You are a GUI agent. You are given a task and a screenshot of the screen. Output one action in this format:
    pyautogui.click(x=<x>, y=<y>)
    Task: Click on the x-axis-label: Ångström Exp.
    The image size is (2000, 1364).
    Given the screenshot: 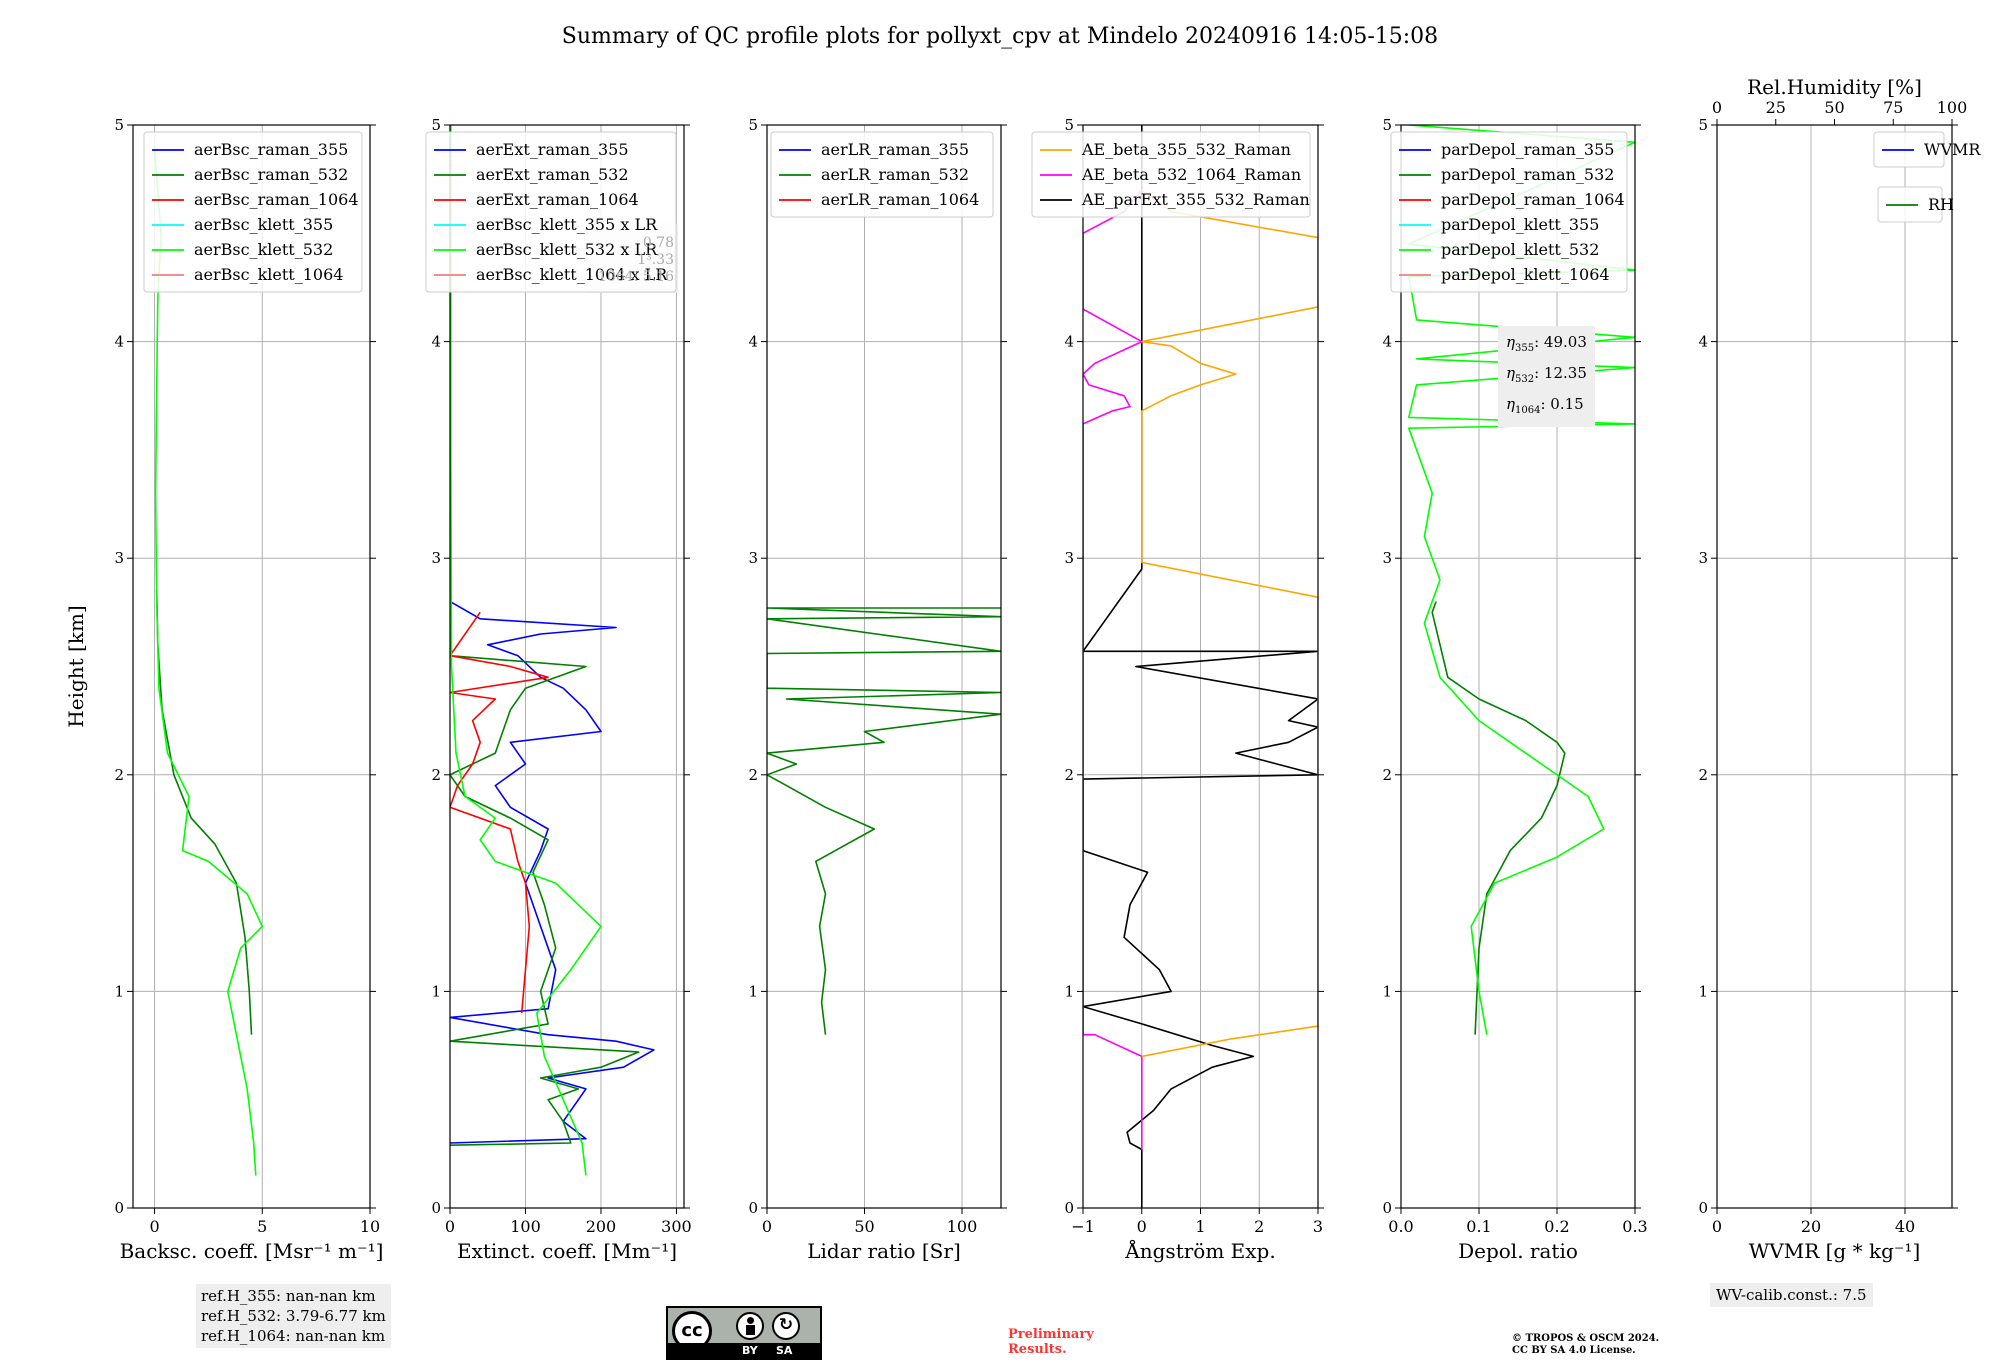 What is the action you would take?
    pyautogui.click(x=1199, y=1250)
    